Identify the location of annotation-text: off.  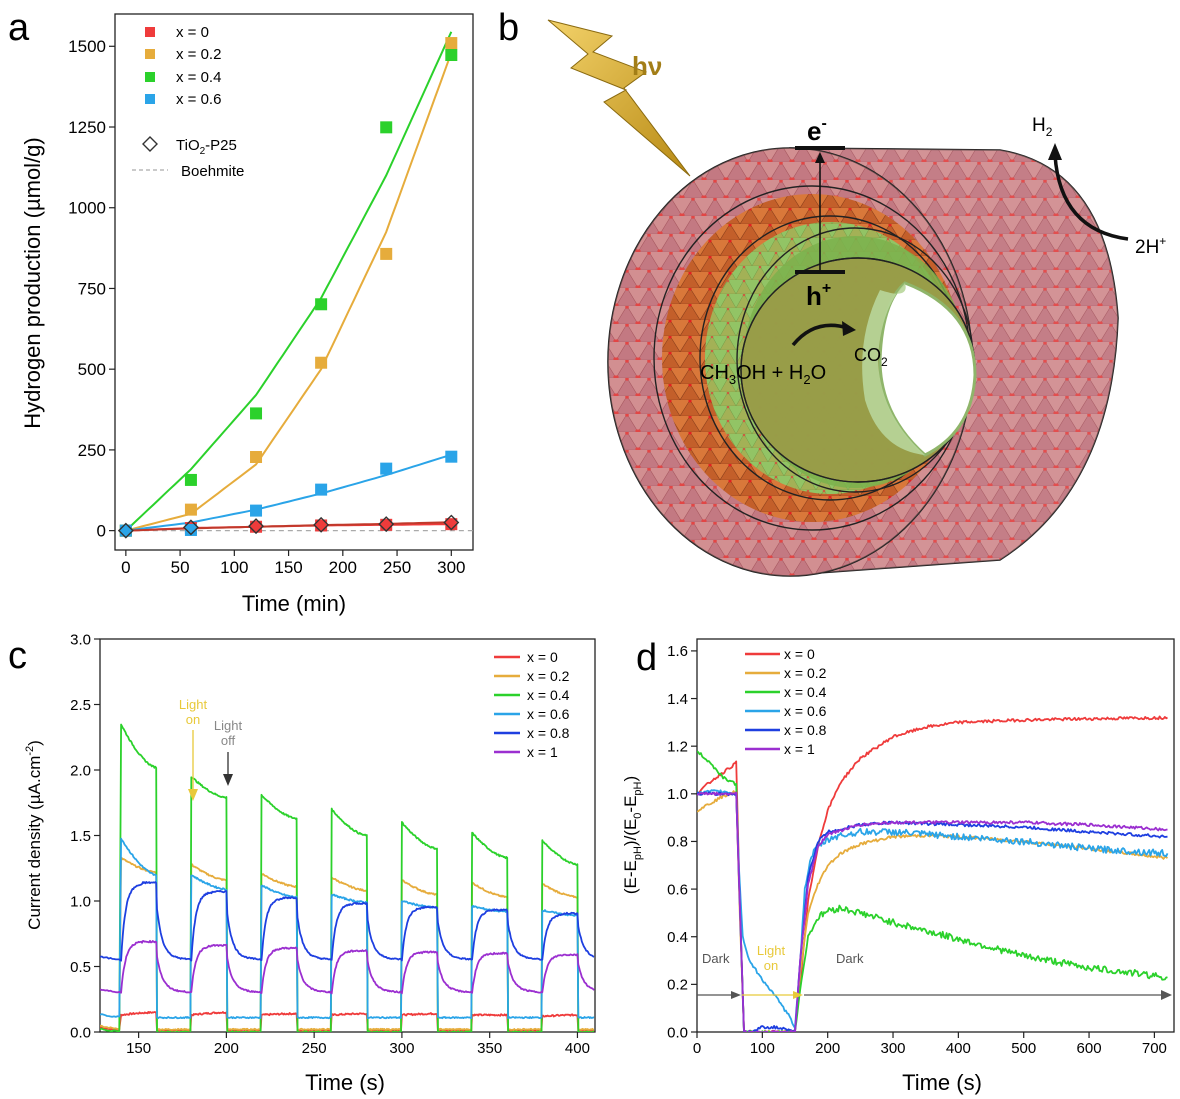
(228, 740).